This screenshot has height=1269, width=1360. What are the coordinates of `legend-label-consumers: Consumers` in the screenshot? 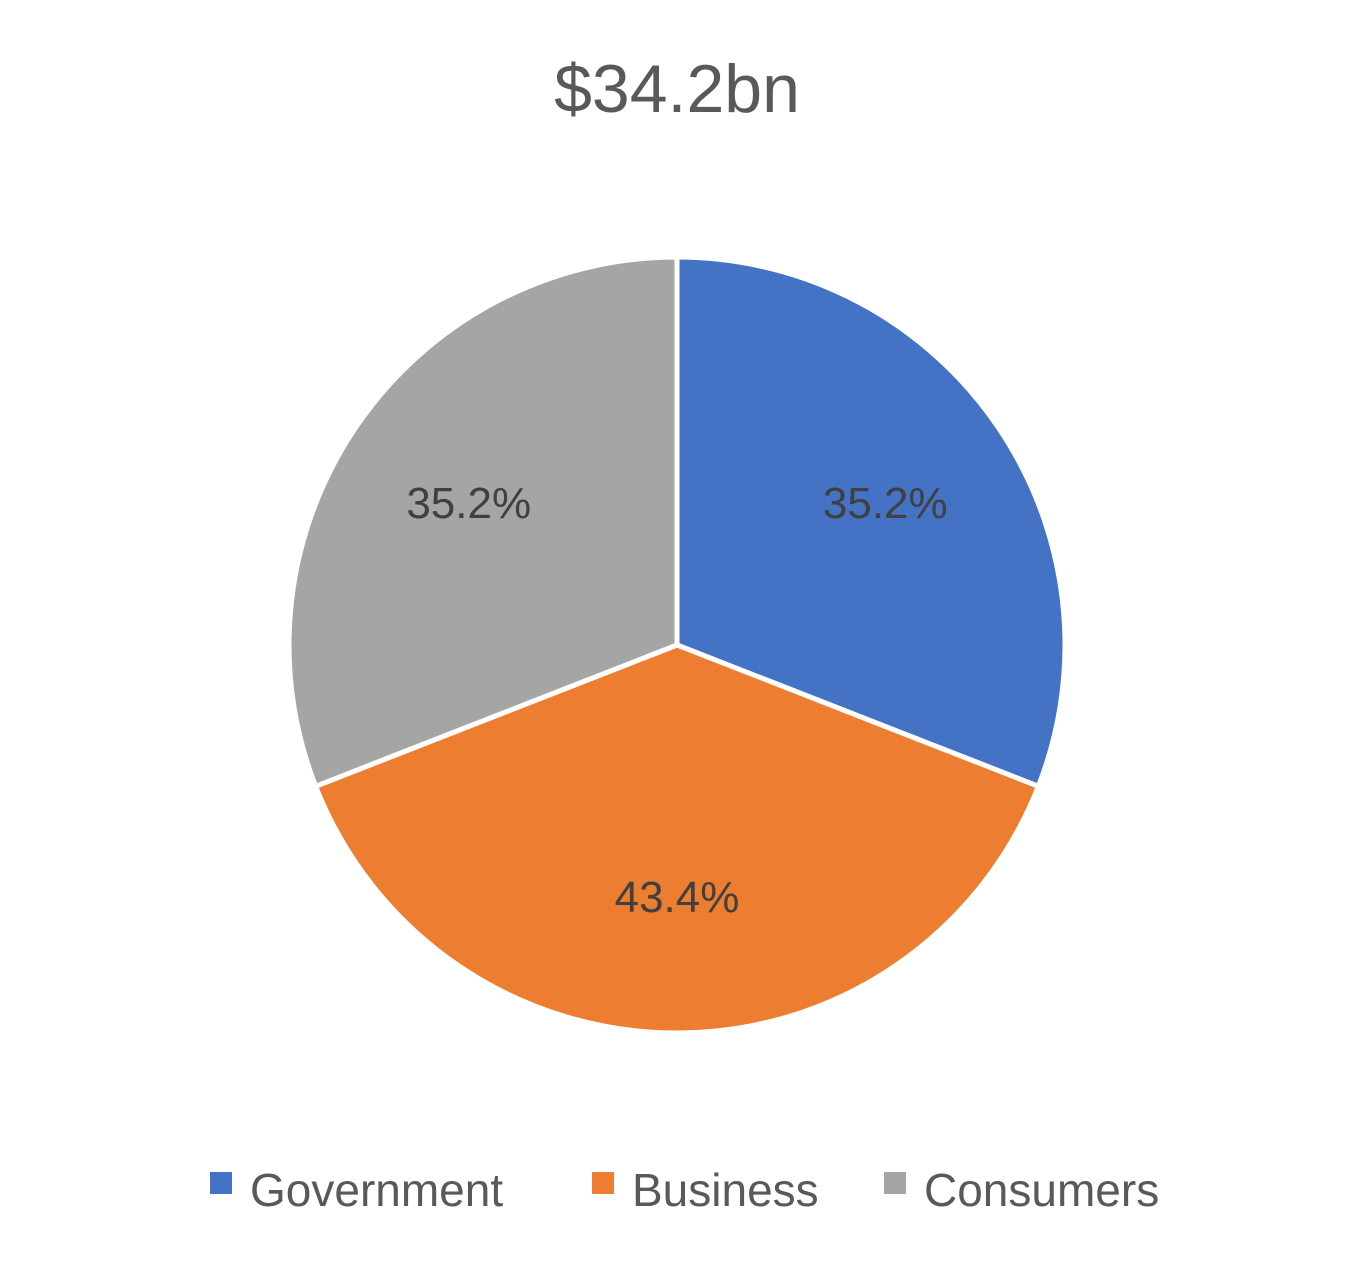 It's located at (1041, 1190).